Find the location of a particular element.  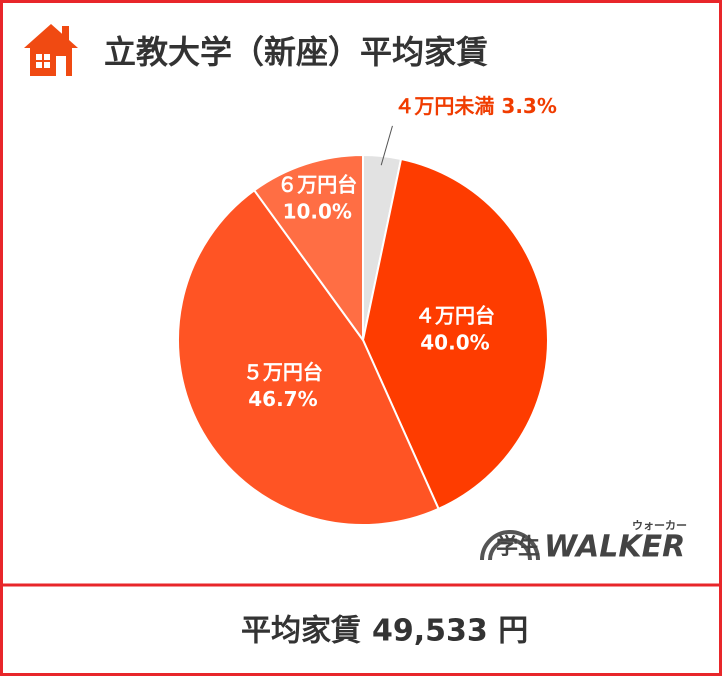

category-label: ６万円台 is located at coordinates (317, 185).